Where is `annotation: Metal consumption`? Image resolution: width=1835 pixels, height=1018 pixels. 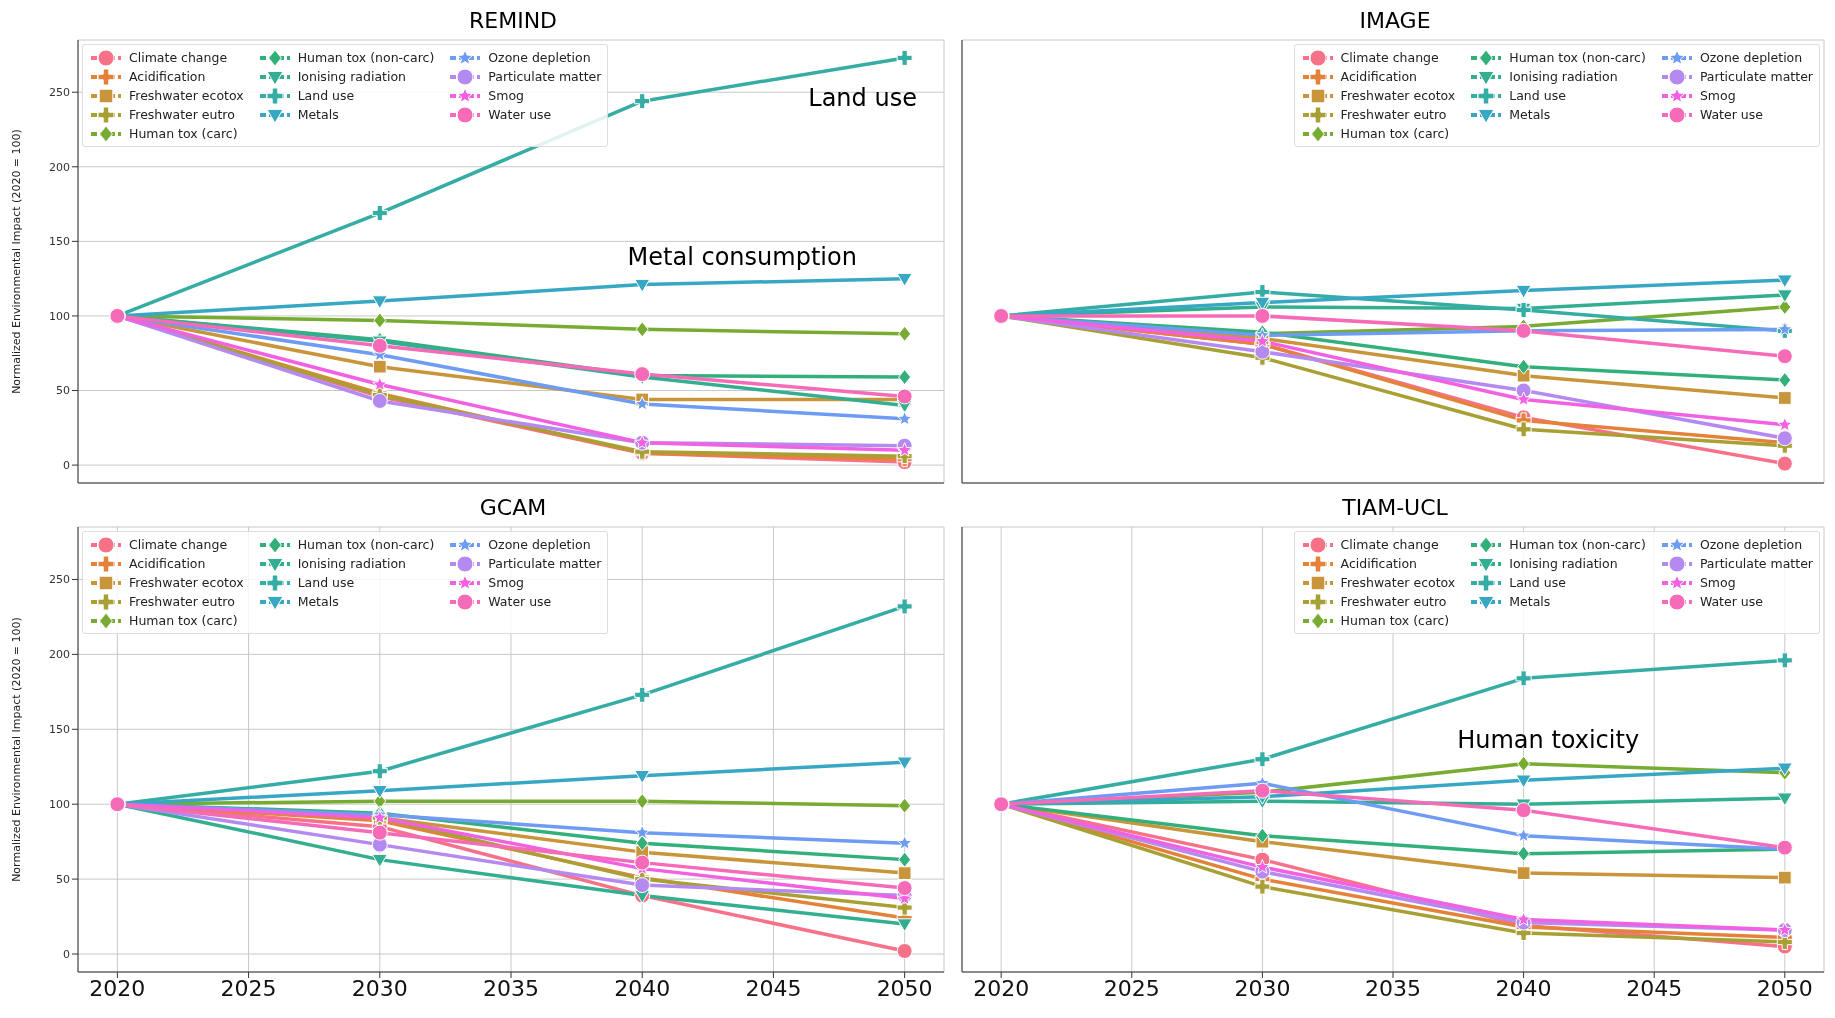
annotation: Metal consumption is located at coordinates (742, 257).